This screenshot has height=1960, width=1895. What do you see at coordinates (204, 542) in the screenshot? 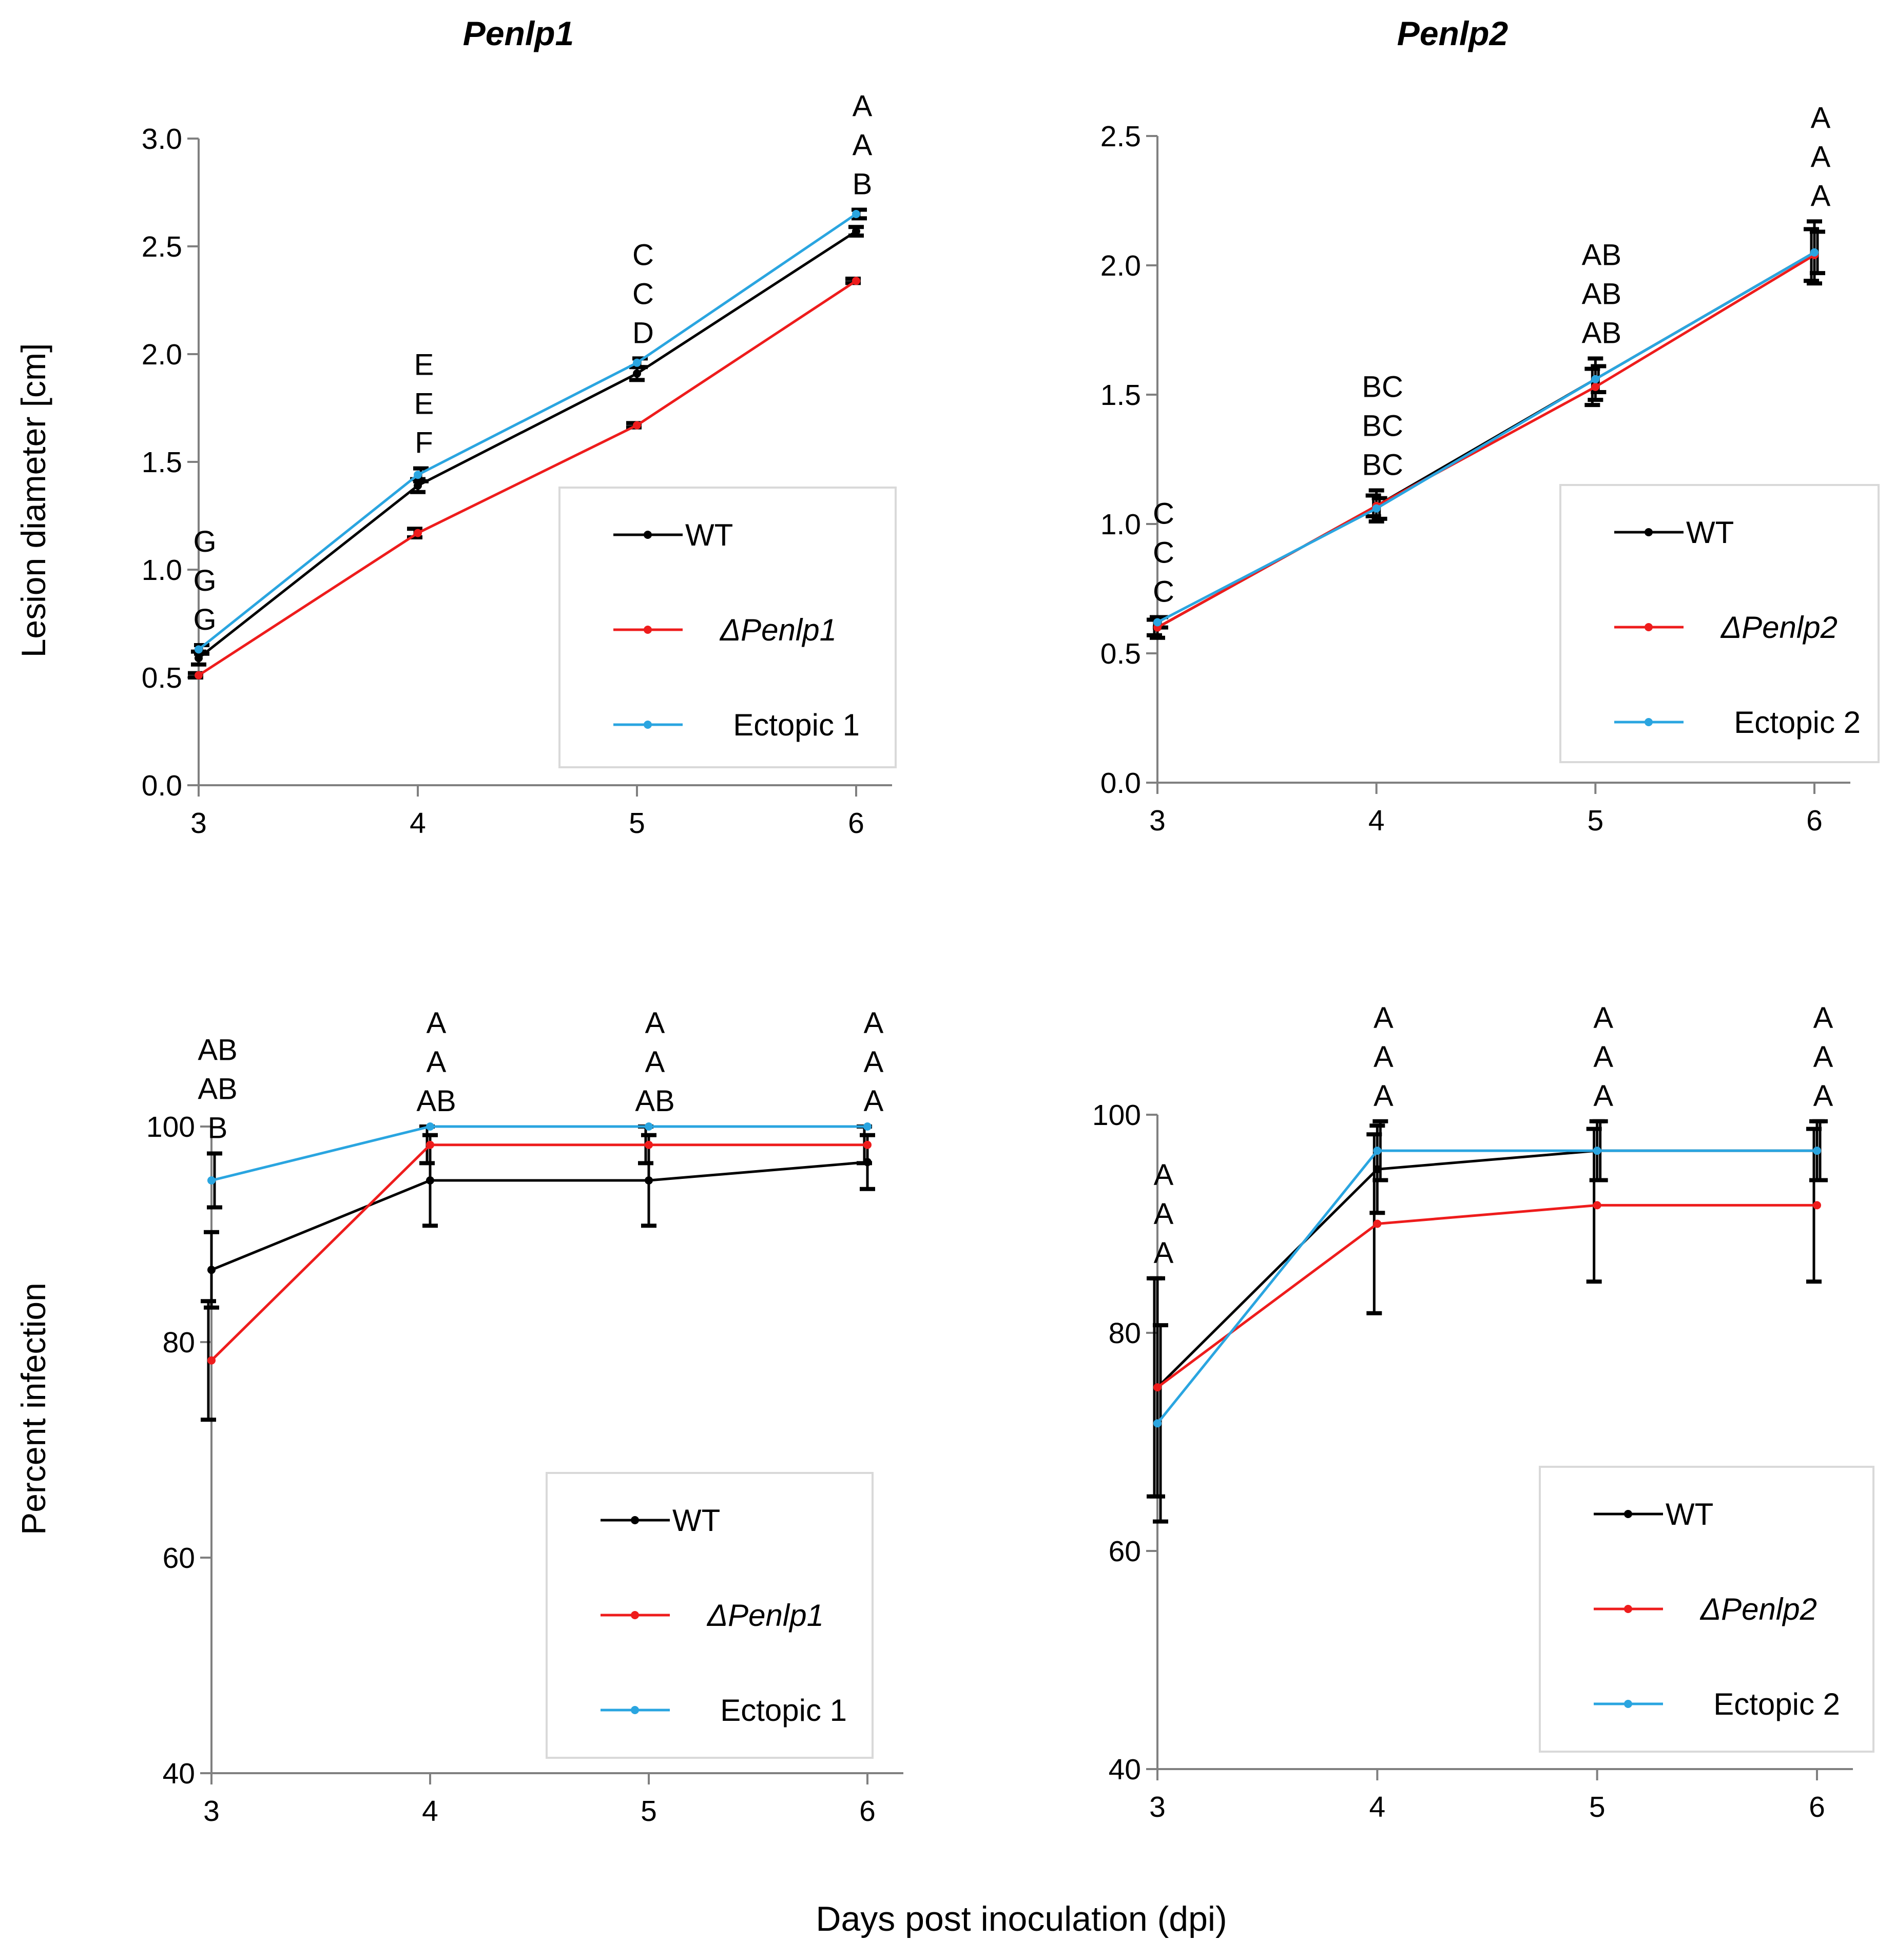
I see `significance-letter: G` at bounding box center [204, 542].